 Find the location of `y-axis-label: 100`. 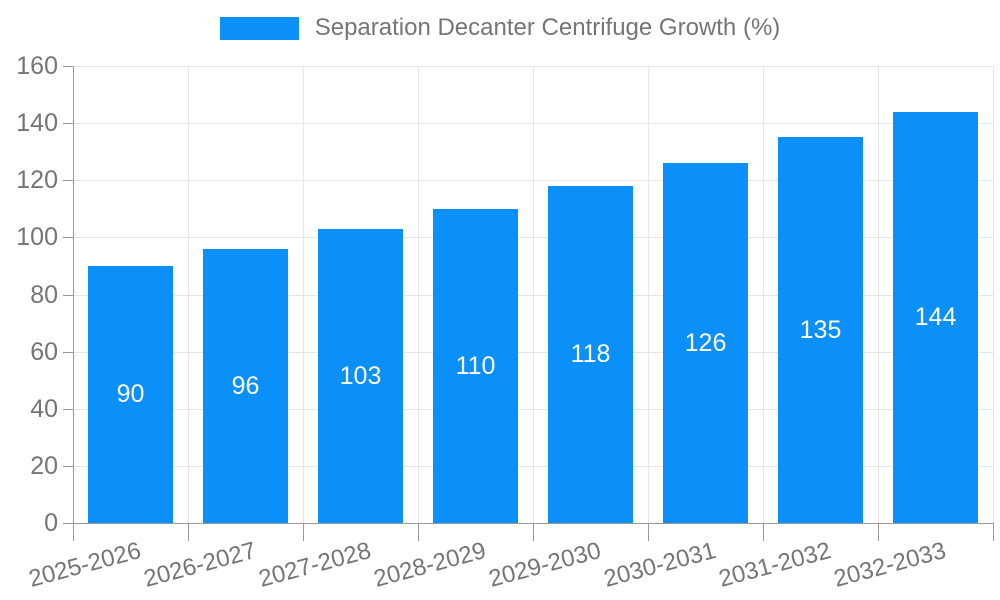

y-axis-label: 100 is located at coordinates (37, 237).